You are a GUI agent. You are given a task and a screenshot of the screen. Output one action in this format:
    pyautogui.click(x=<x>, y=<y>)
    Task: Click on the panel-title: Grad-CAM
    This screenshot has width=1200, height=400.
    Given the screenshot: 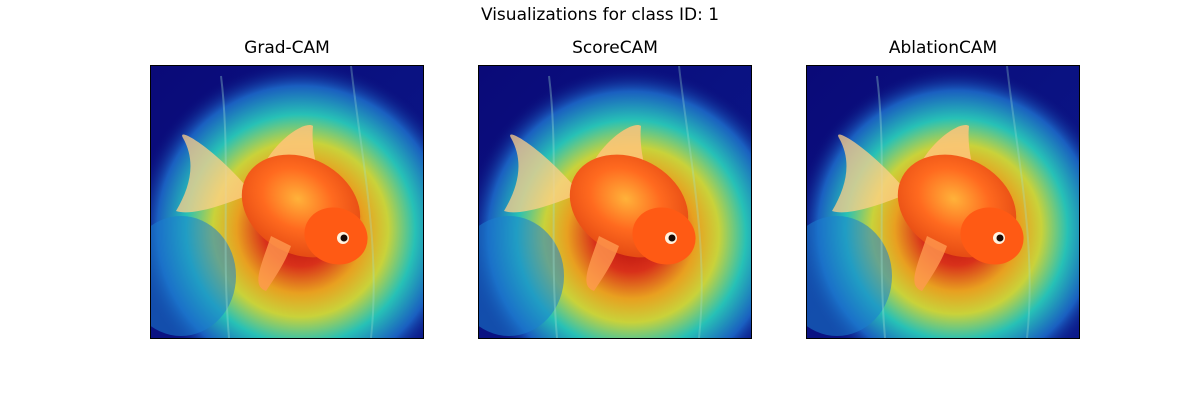 What is the action you would take?
    pyautogui.click(x=287, y=48)
    